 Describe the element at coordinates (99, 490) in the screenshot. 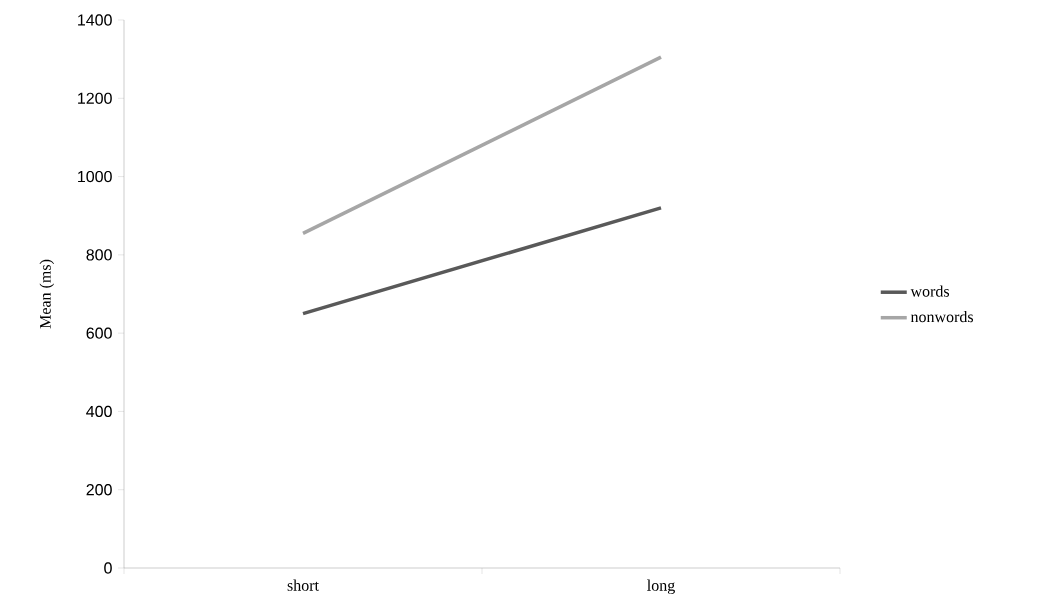

I see `y-tick-label: 200` at that location.